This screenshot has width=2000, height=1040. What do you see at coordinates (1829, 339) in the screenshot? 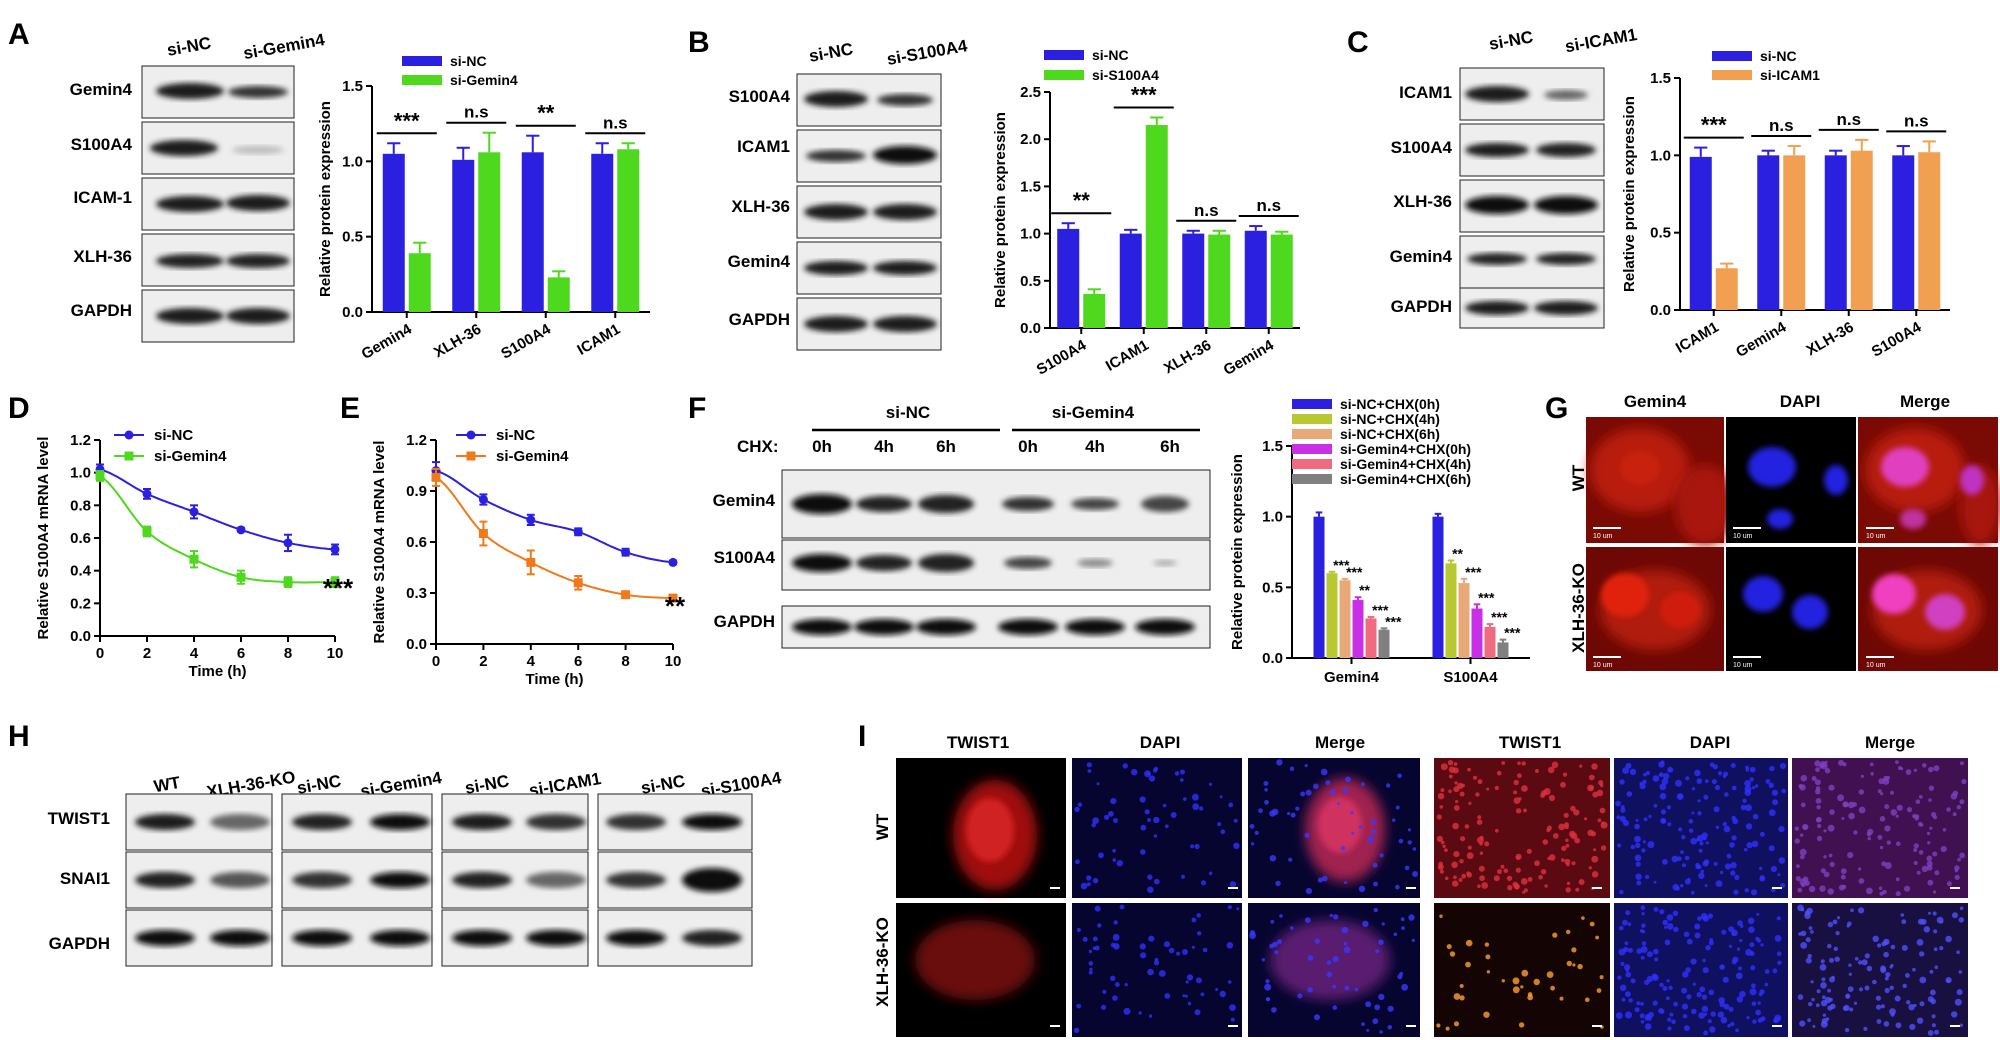
I see `x-tick-label: XLH-36` at bounding box center [1829, 339].